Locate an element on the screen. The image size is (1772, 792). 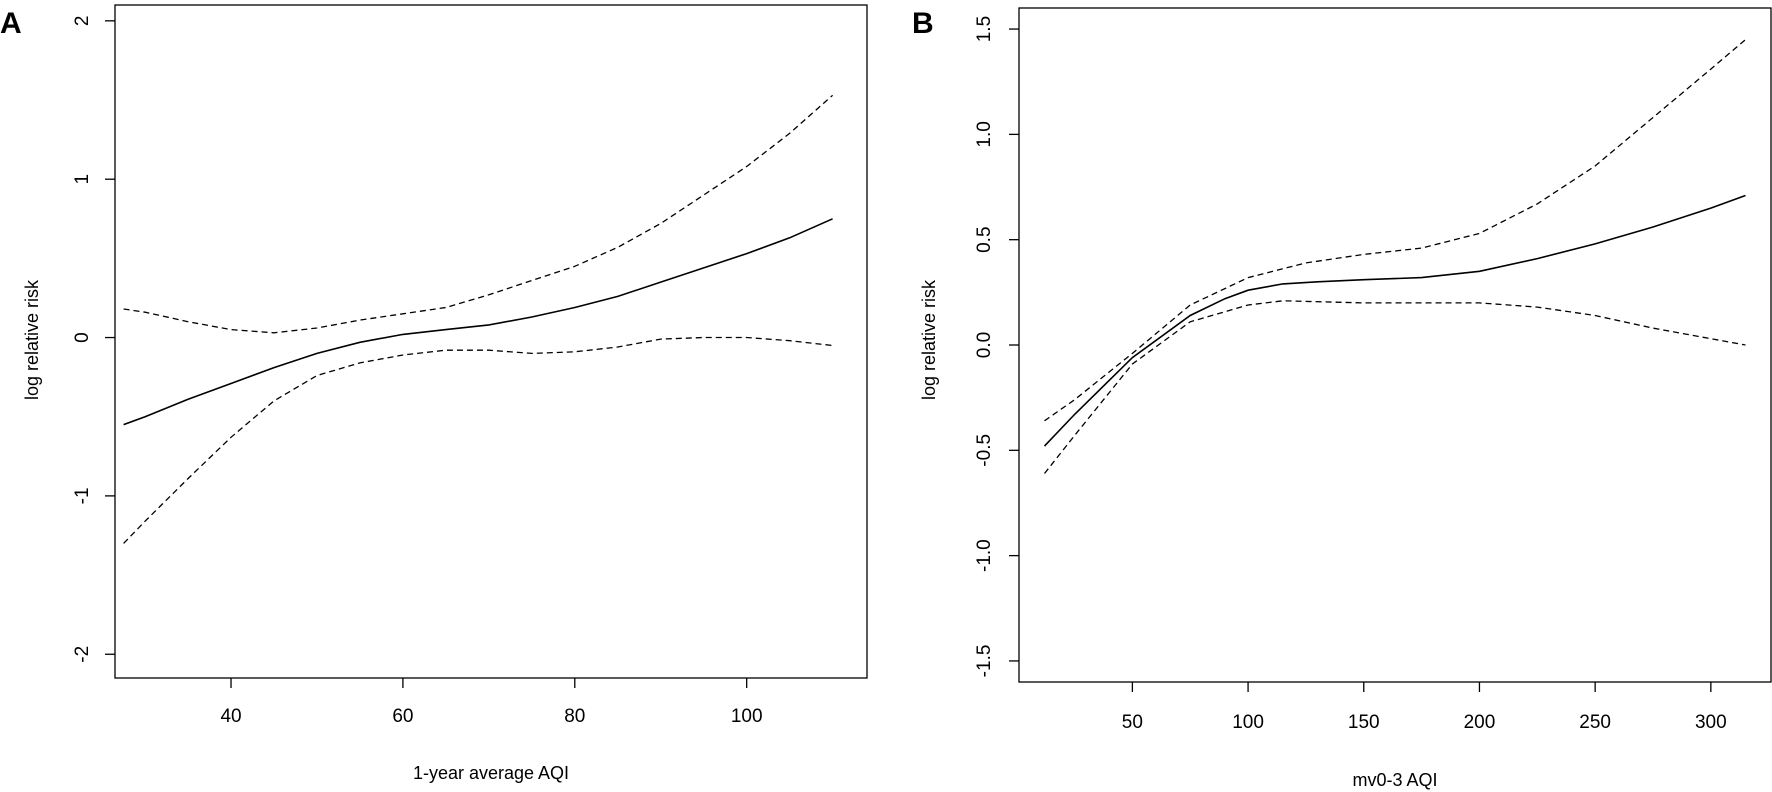
panel-b-estimate-line is located at coordinates (1394, 320).